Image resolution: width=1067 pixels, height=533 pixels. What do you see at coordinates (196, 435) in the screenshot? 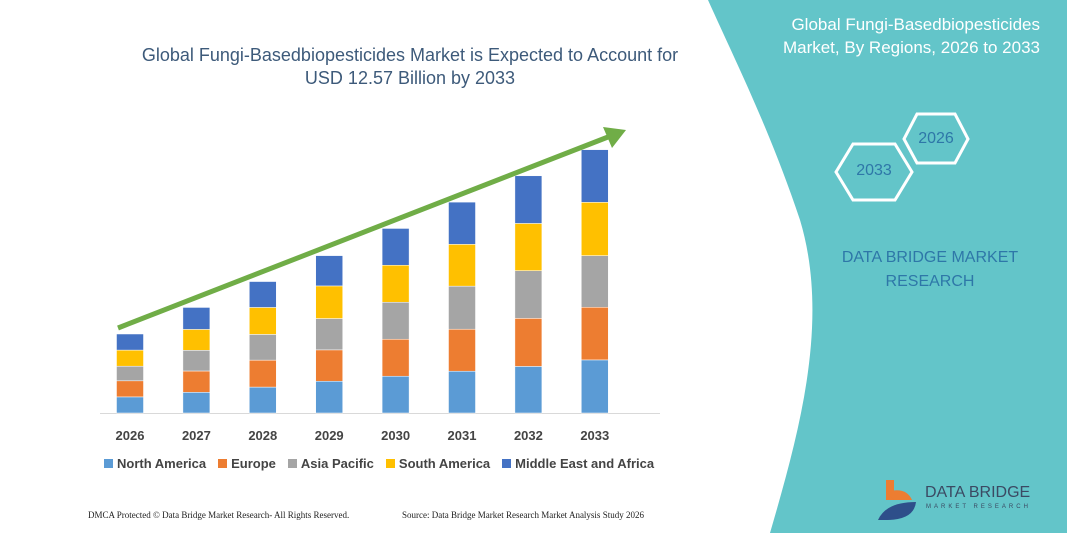
I see `x-tick-label: 2027` at bounding box center [196, 435].